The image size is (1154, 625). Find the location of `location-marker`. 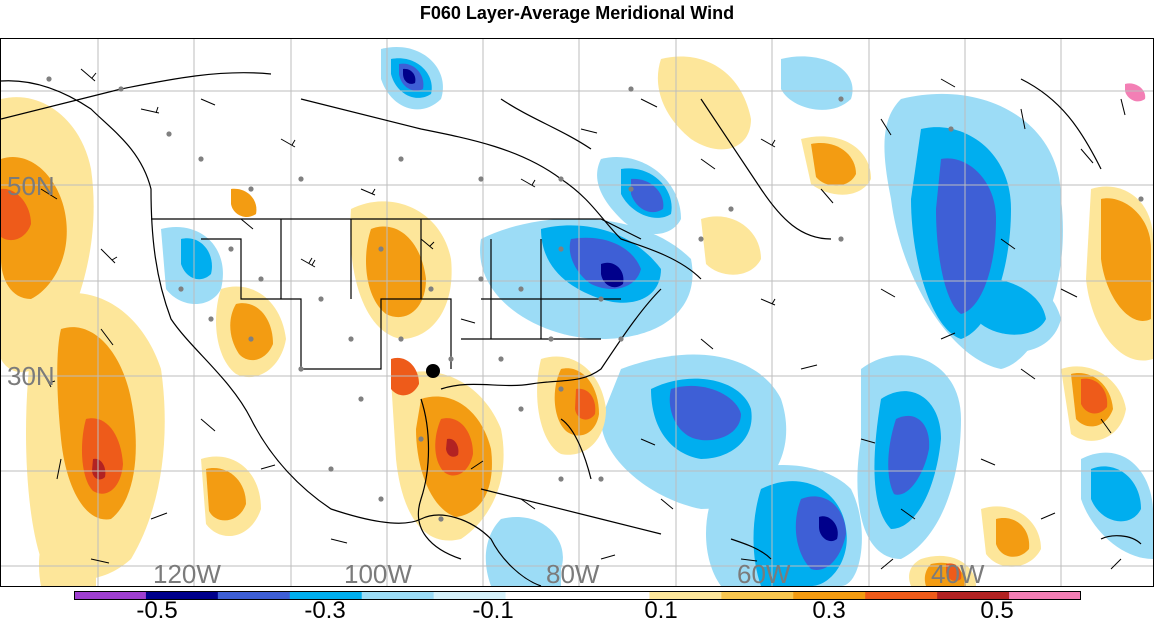

location-marker is located at coordinates (433, 371).